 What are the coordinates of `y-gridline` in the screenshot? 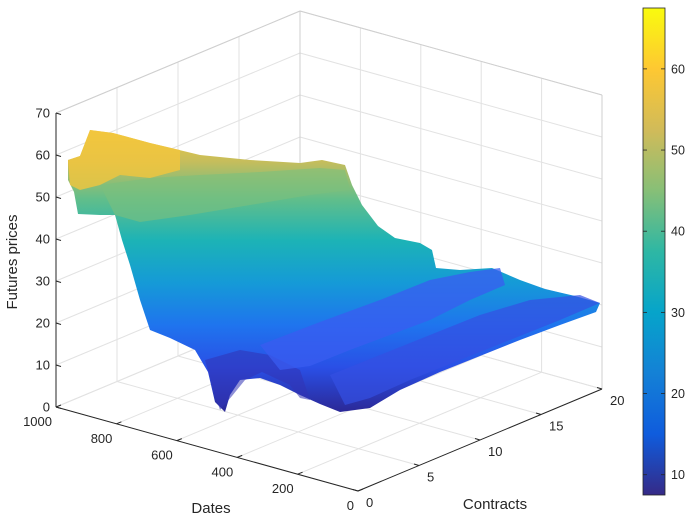 It's located at (268, 423).